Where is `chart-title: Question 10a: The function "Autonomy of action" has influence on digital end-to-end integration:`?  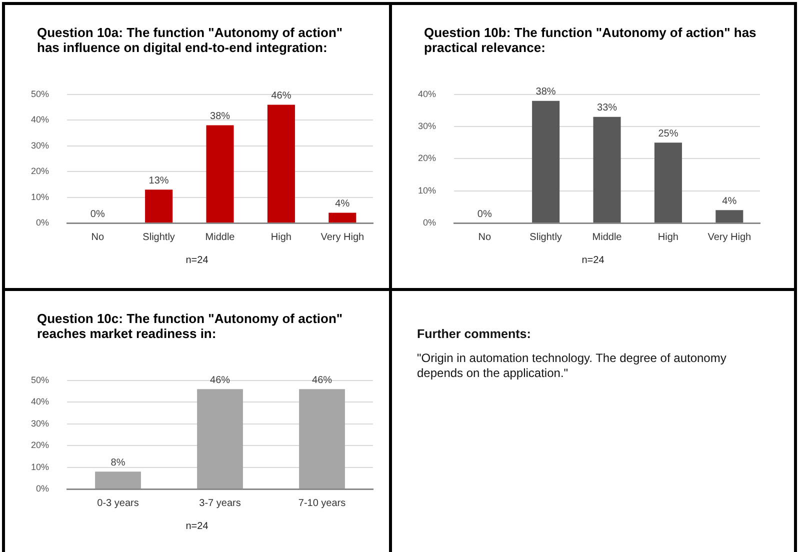
chart-title: Question 10a: The function "Autonomy of action" has influence on digital end-to-end integration: is located at coordinates (190, 40).